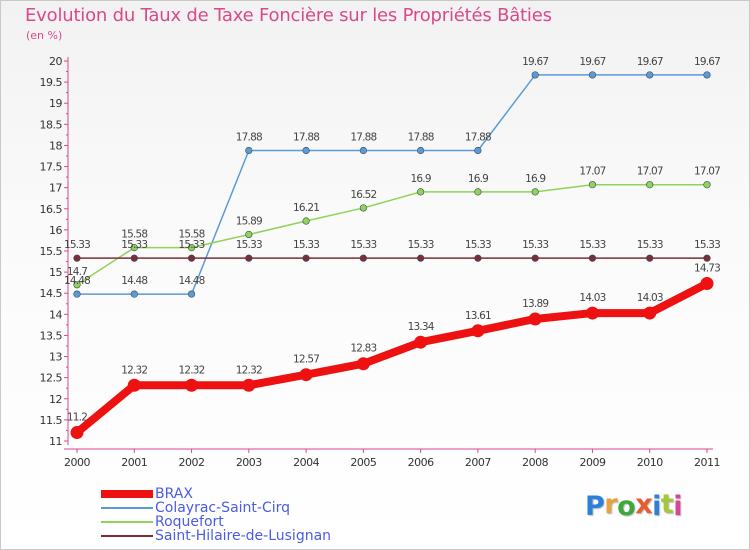  Describe the element at coordinates (535, 462) in the screenshot. I see `x-tick-label: 2008` at that location.